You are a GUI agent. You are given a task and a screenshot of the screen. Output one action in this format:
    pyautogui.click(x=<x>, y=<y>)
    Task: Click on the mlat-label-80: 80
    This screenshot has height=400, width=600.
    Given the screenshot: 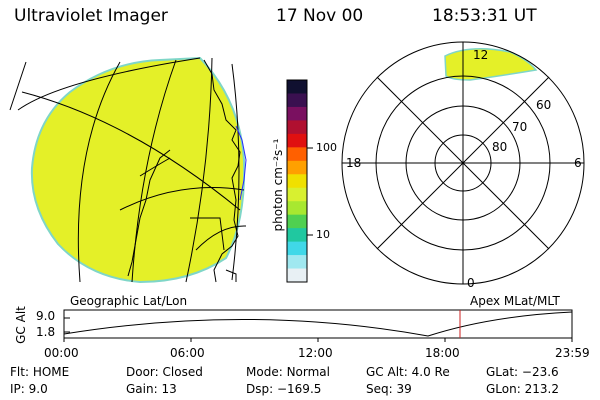 What is the action you would take?
    pyautogui.click(x=500, y=147)
    